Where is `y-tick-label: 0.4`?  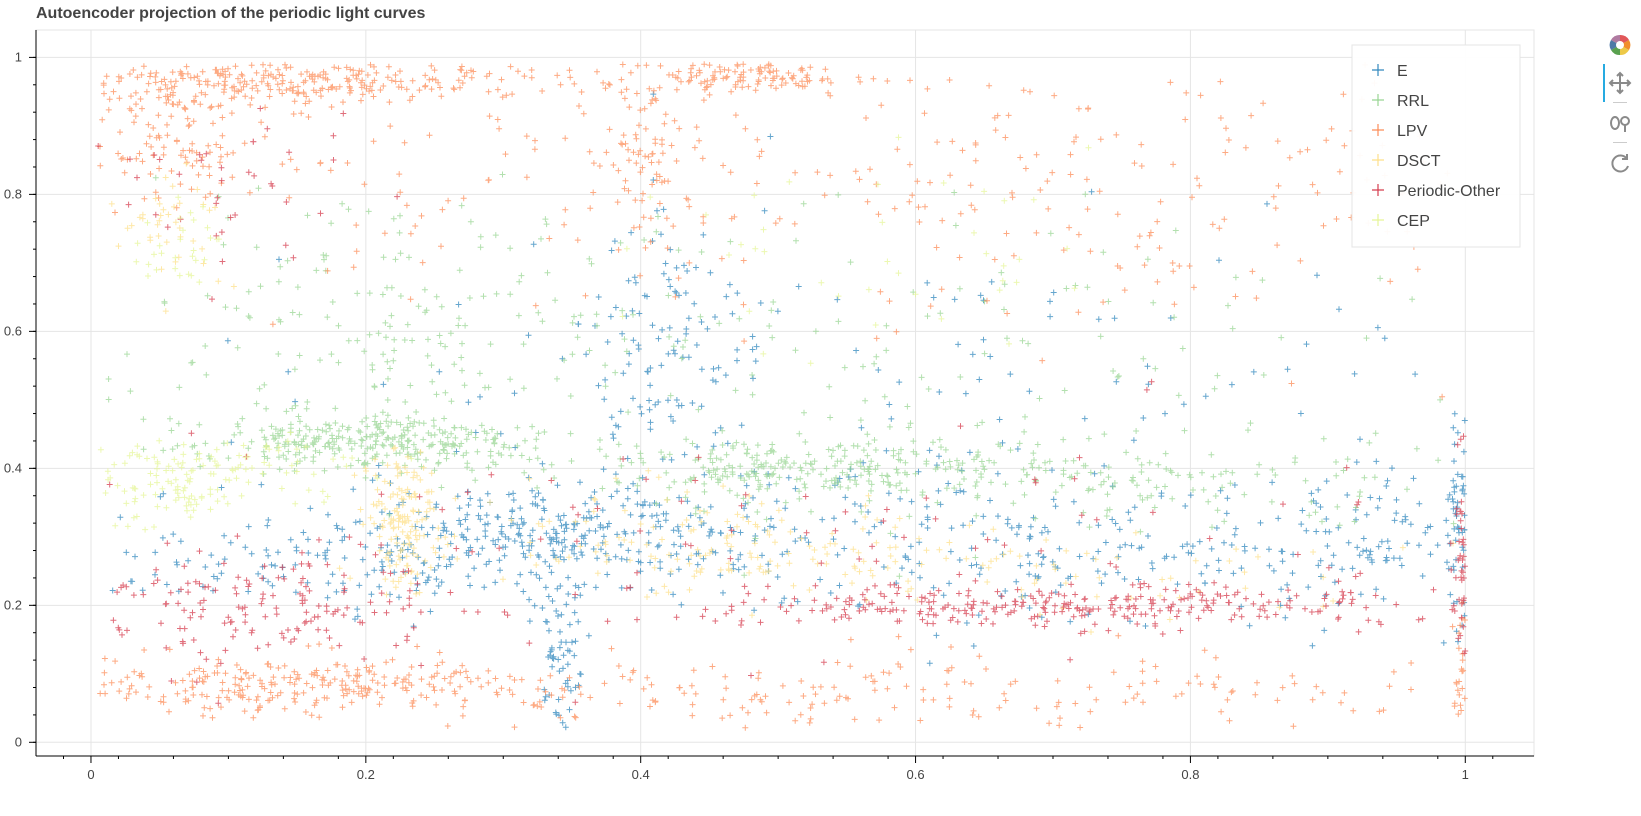 y-tick-label: 0.4 is located at coordinates (13, 467).